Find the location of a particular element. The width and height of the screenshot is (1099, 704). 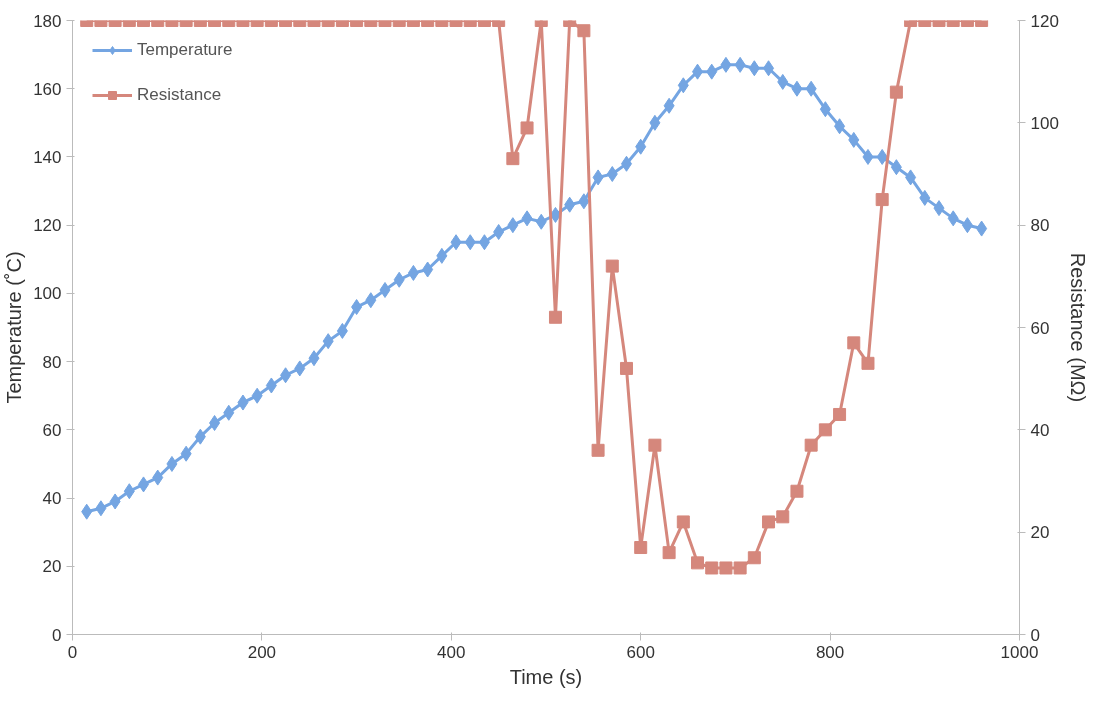

y2-tick-label: 80 is located at coordinates (1040, 226).